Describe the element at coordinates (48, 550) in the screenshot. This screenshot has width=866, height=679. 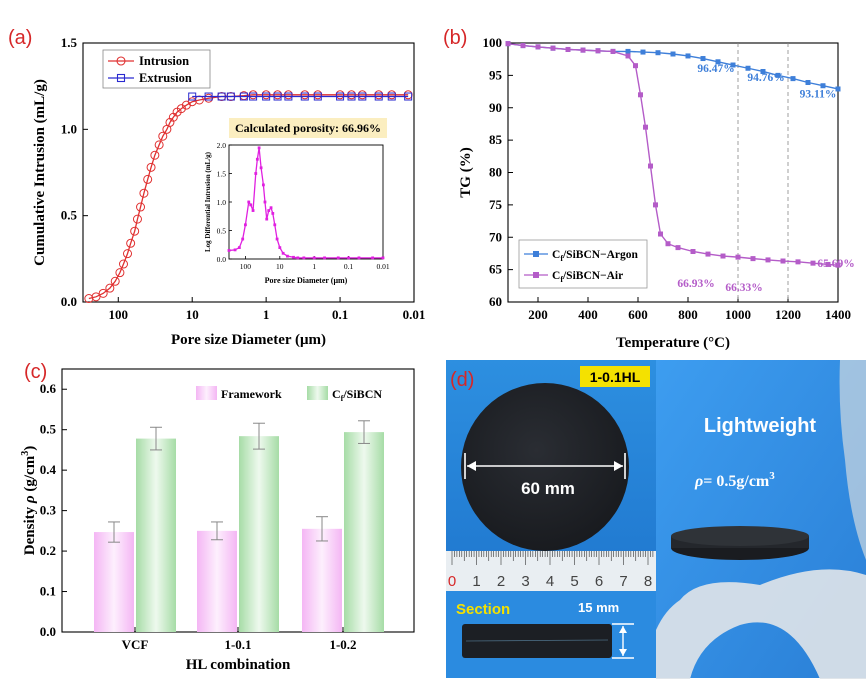
I see `y-tick-label: 0.2` at that location.